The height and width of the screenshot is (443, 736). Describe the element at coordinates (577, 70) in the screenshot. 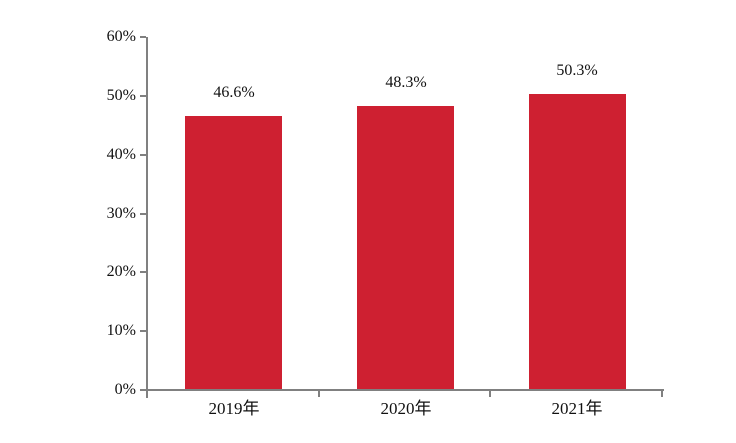

I see `bar-value-label: 50.3%` at that location.